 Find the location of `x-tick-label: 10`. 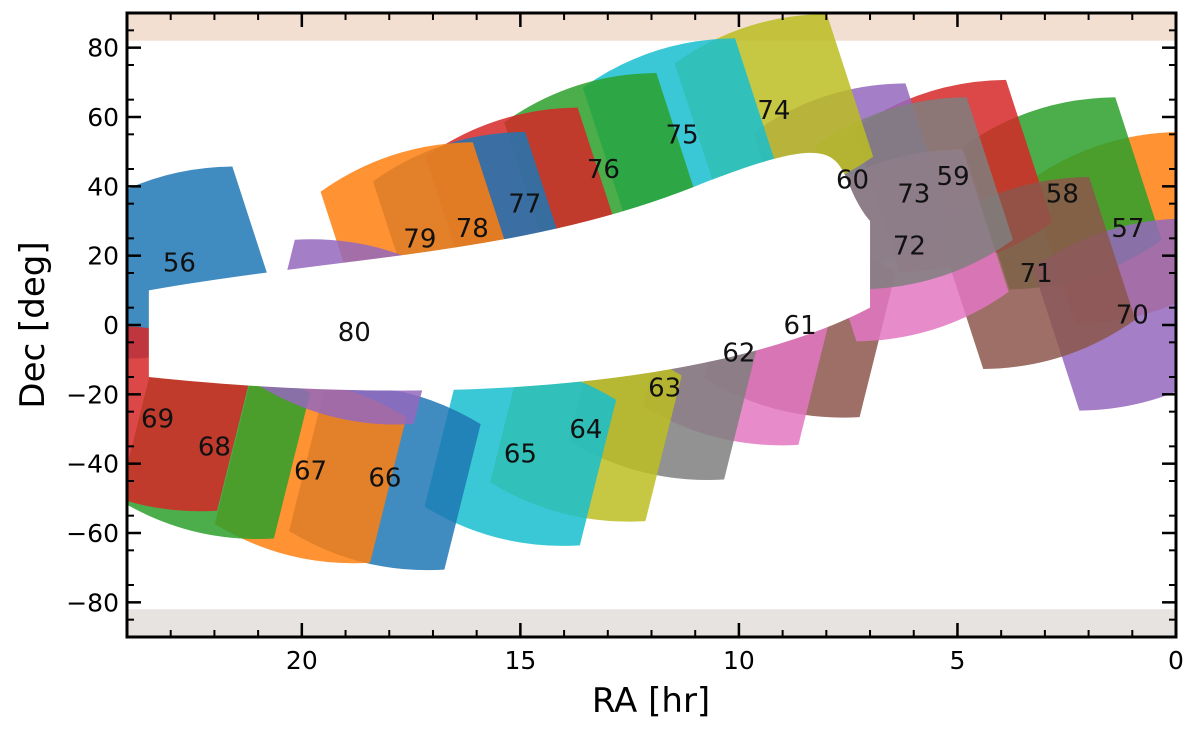

x-tick-label: 10 is located at coordinates (739, 660).